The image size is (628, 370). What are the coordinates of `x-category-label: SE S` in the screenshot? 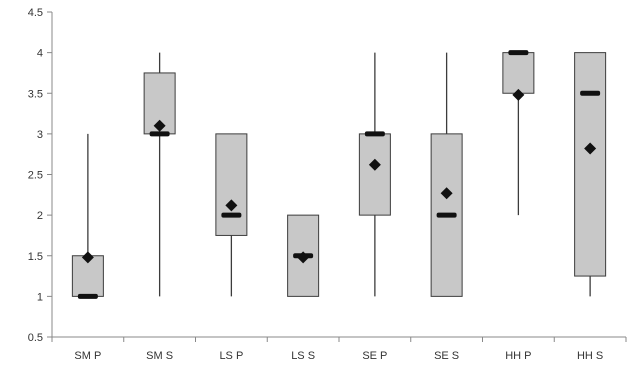 It's located at (446, 356).